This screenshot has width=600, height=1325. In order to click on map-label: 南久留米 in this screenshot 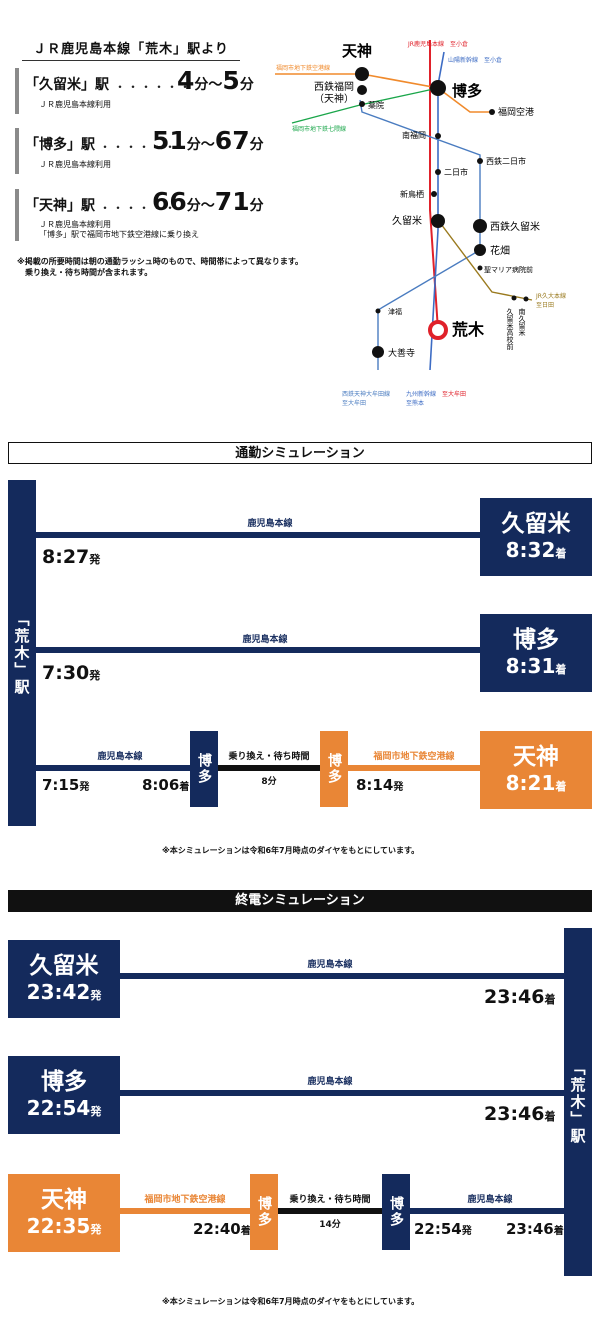, I will do `click(522, 322)`.